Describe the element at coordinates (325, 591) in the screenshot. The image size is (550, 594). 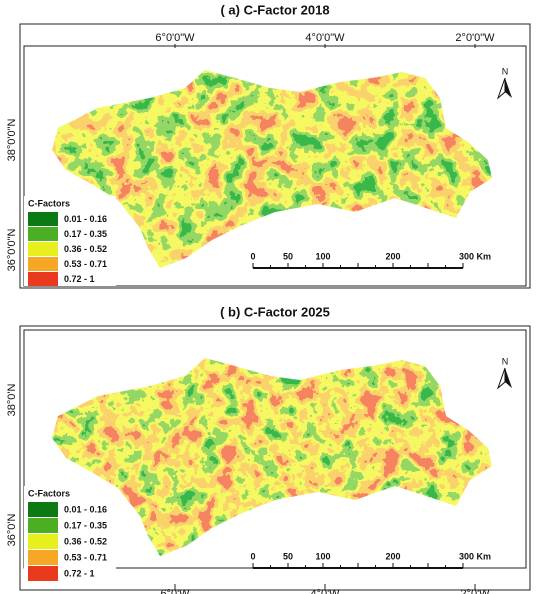
I see `longitude-label: 4°0'W` at that location.